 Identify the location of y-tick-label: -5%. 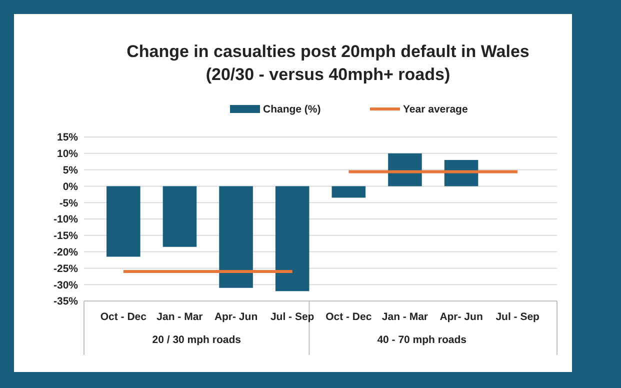
(69, 203).